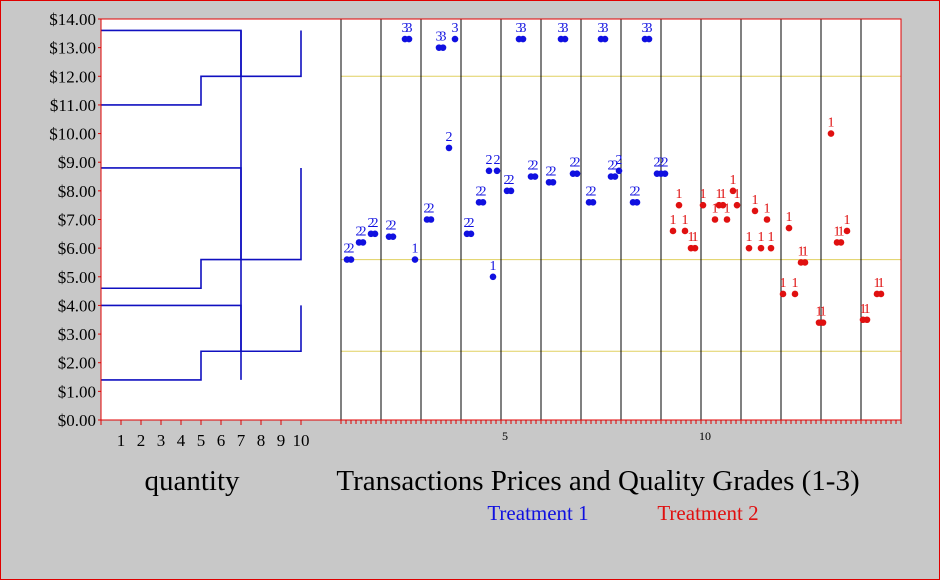 This screenshot has height=580, width=940. Describe the element at coordinates (201, 440) in the screenshot. I see `quantity-tick-label: 5` at that location.